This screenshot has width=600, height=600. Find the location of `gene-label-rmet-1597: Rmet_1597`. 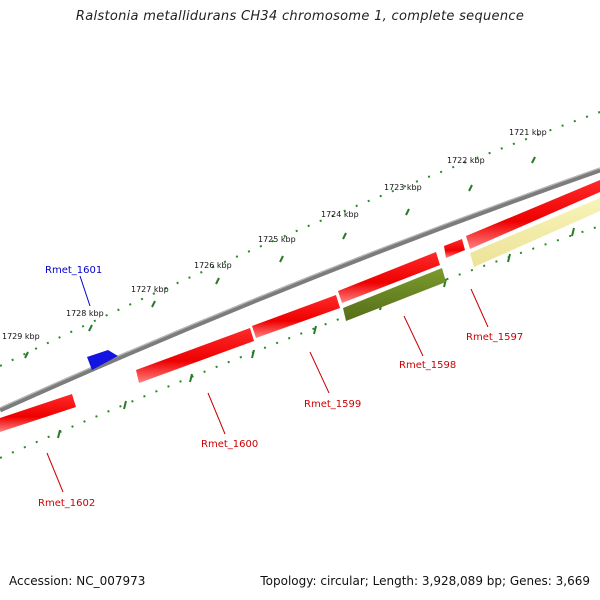

gene-label-rmet-1597: Rmet_1597 is located at coordinates (494, 337).